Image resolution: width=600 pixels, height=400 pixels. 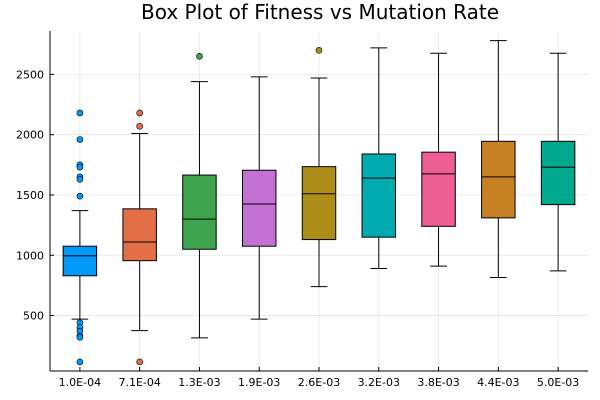 I want to click on x-tick-label: 3.2E-03, so click(x=379, y=382).